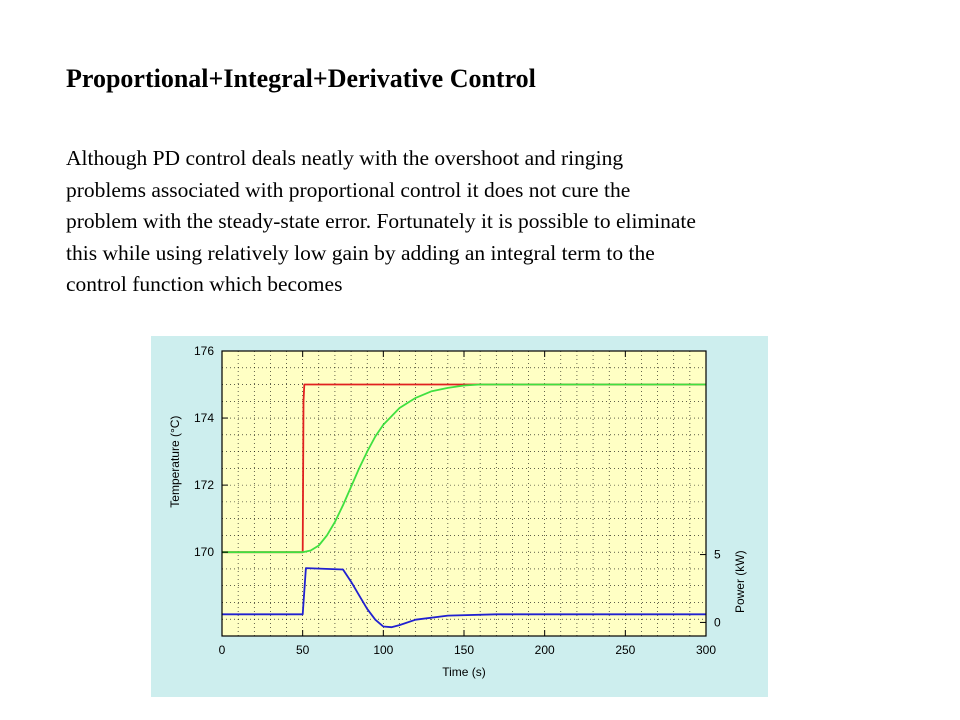 This screenshot has height=720, width=960. Describe the element at coordinates (545, 650) in the screenshot. I see `x-tick-label: 200` at that location.